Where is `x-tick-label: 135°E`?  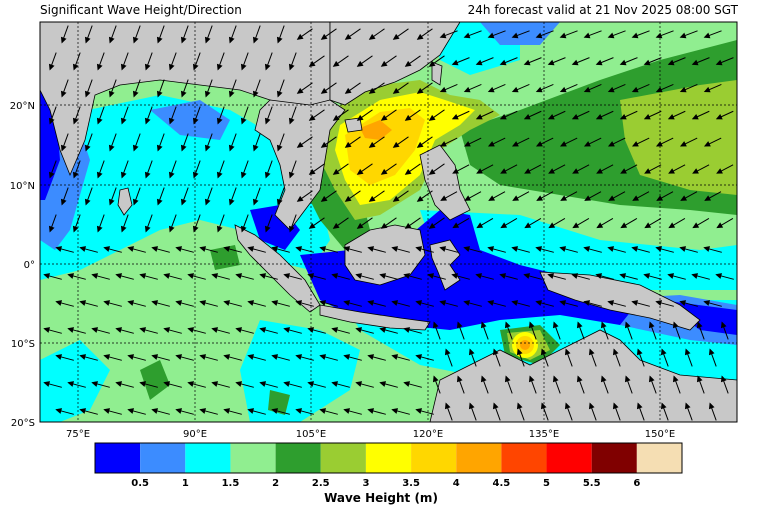
x-tick-label: 135°E is located at coordinates (544, 434).